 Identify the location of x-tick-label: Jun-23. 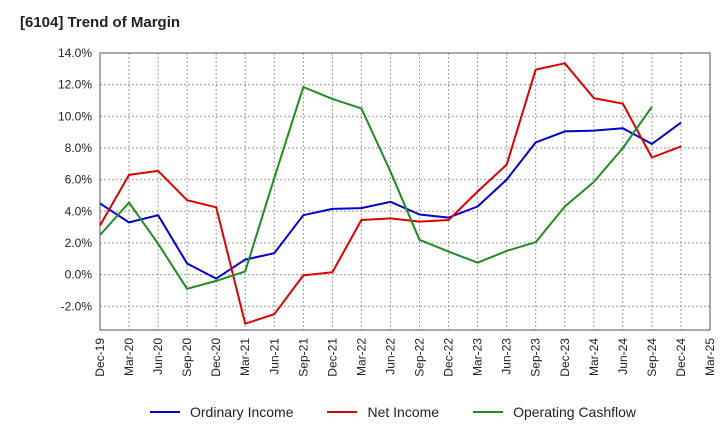
(507, 356).